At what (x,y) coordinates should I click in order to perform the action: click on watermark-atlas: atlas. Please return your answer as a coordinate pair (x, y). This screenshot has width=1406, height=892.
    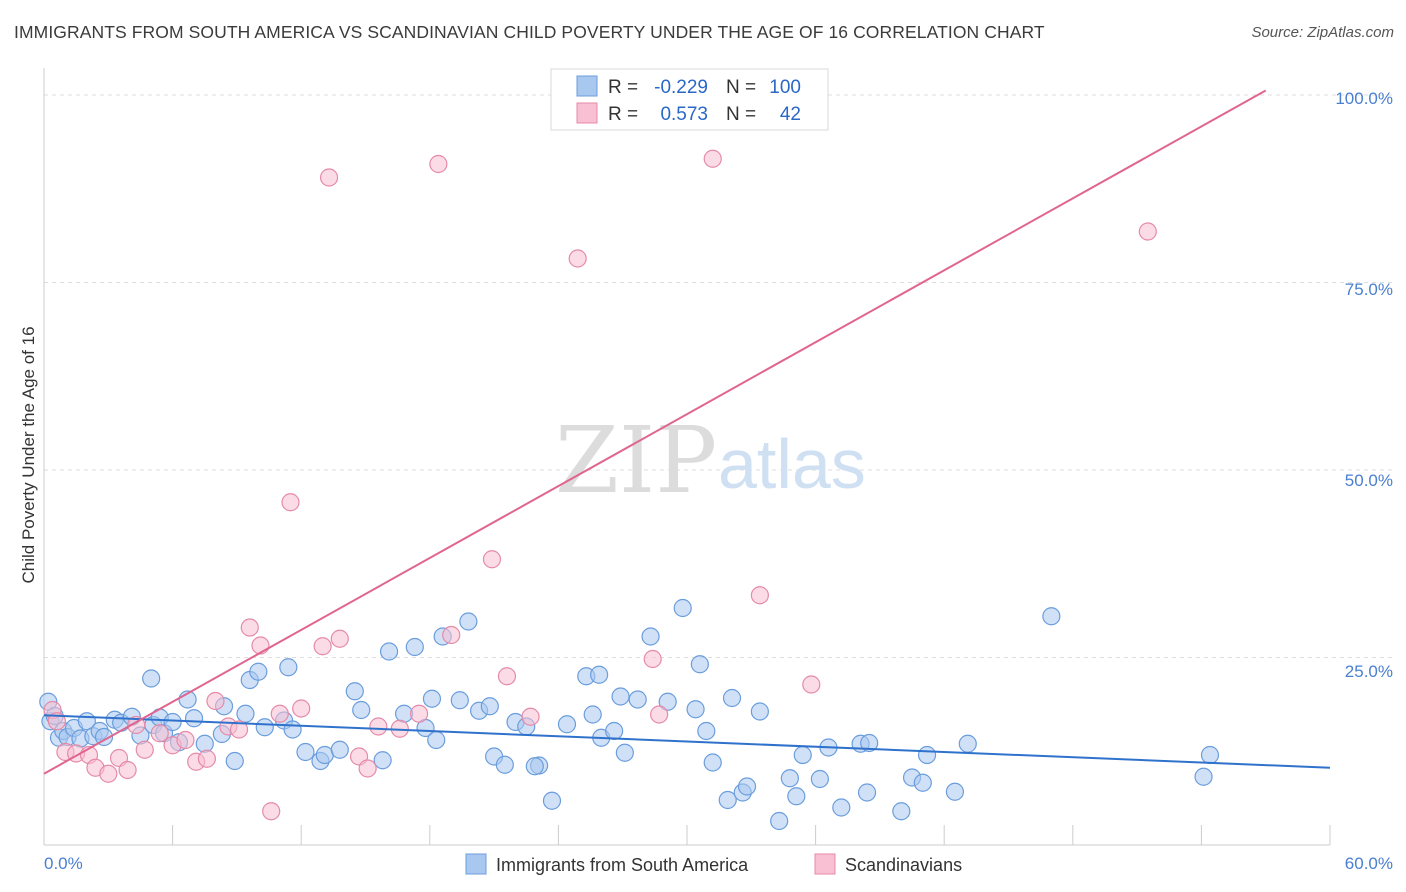
    Looking at the image, I should click on (792, 464).